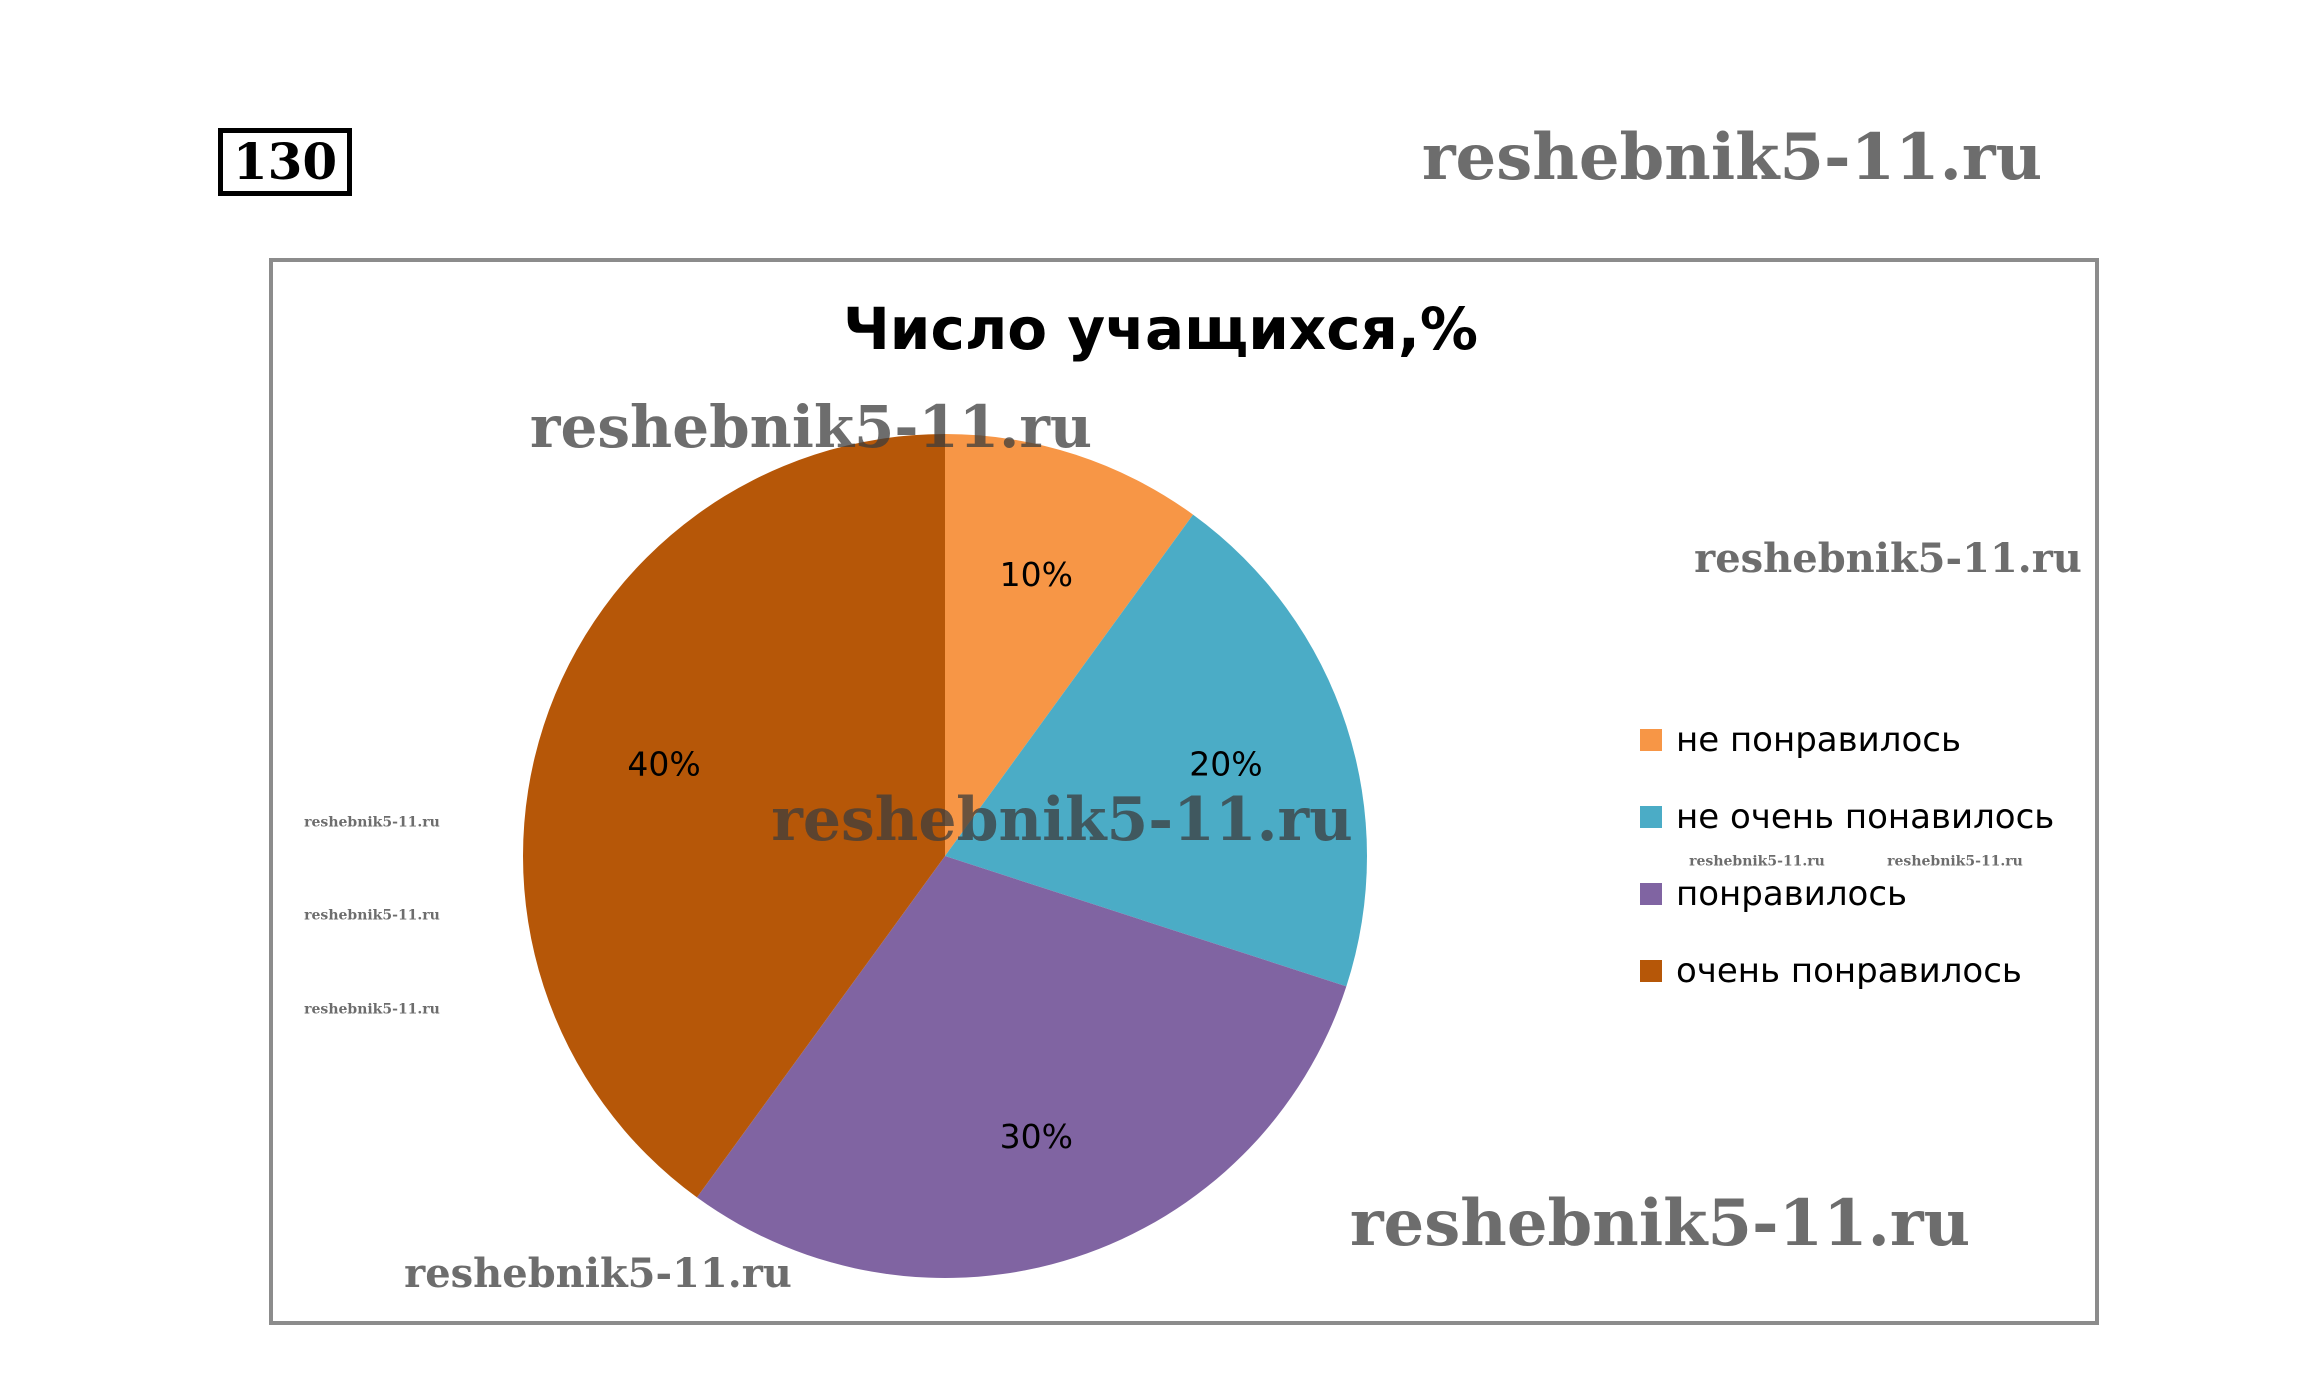 This screenshot has width=2321, height=1394. I want to click on data-label: 10%, so click(1036, 574).